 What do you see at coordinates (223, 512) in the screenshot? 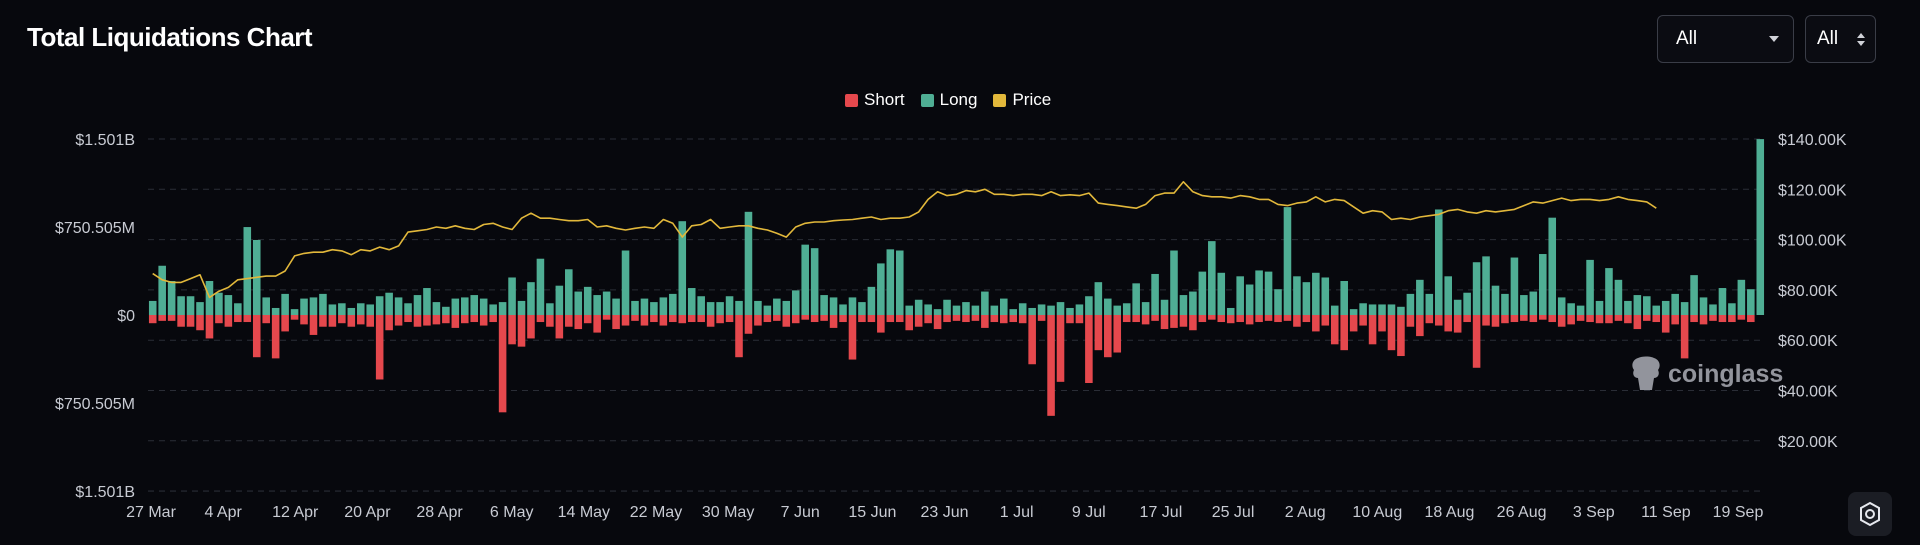
I see `x-axis-tick: 4 Apr` at bounding box center [223, 512].